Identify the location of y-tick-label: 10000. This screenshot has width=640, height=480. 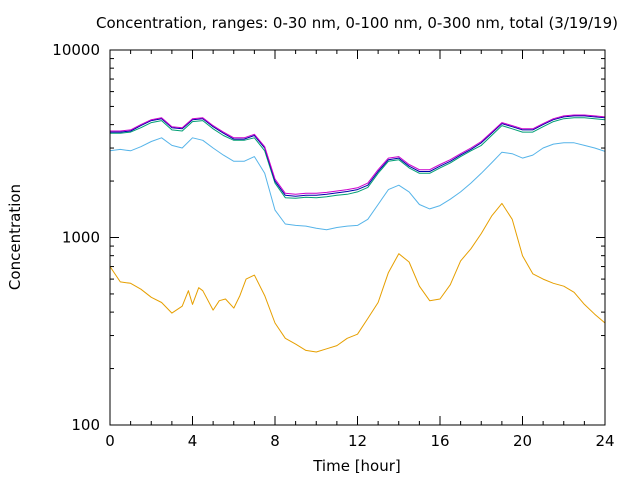
(76, 50).